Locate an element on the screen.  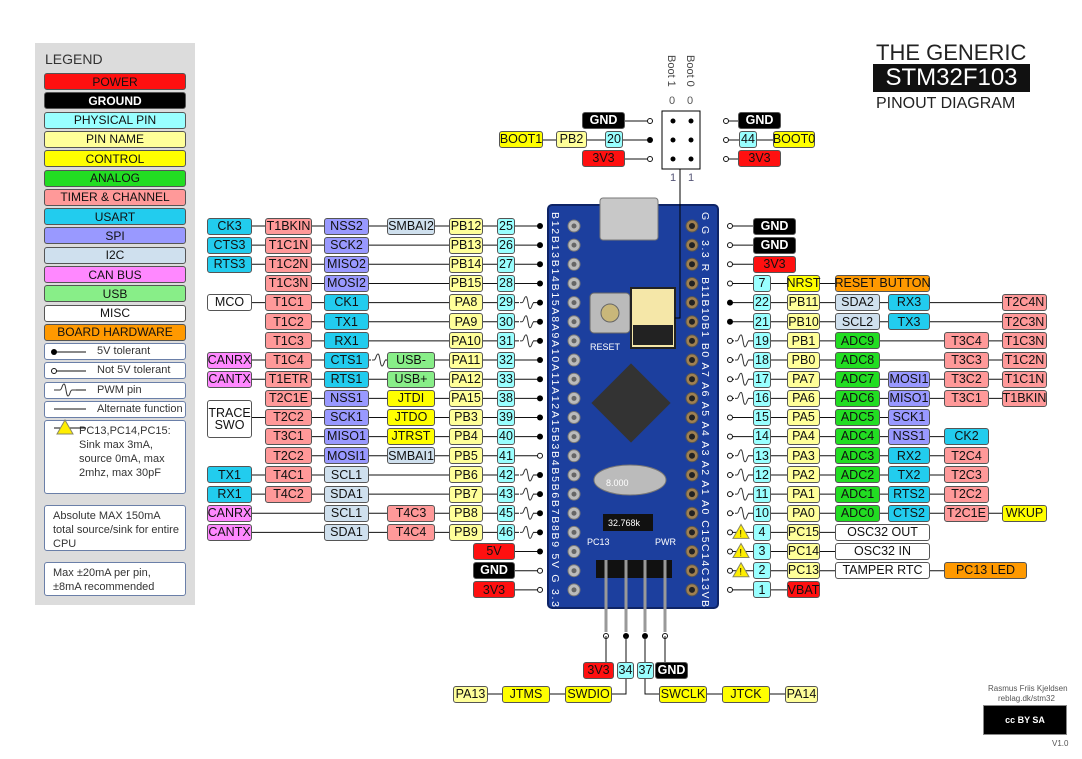
warning-mark: ! is located at coordinates (741, 533).